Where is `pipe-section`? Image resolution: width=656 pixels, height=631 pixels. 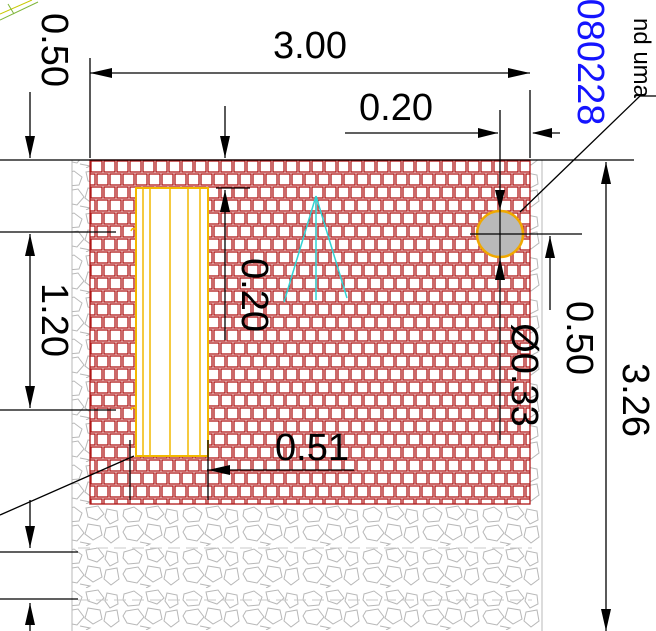
pipe-section is located at coordinates (526, 234).